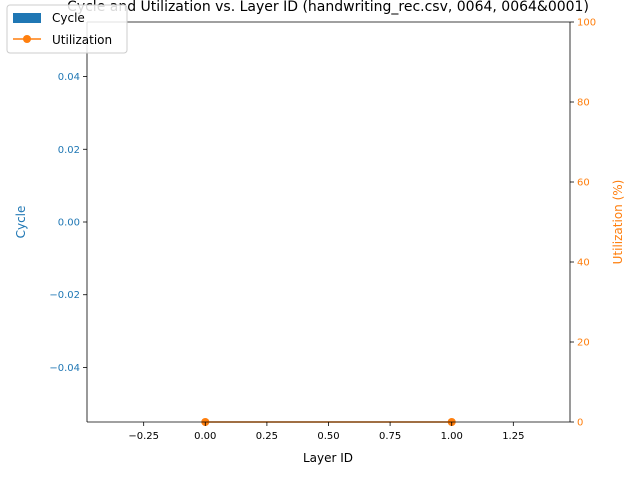 This screenshot has width=640, height=480. I want to click on legend-marker-utilization, so click(27, 39).